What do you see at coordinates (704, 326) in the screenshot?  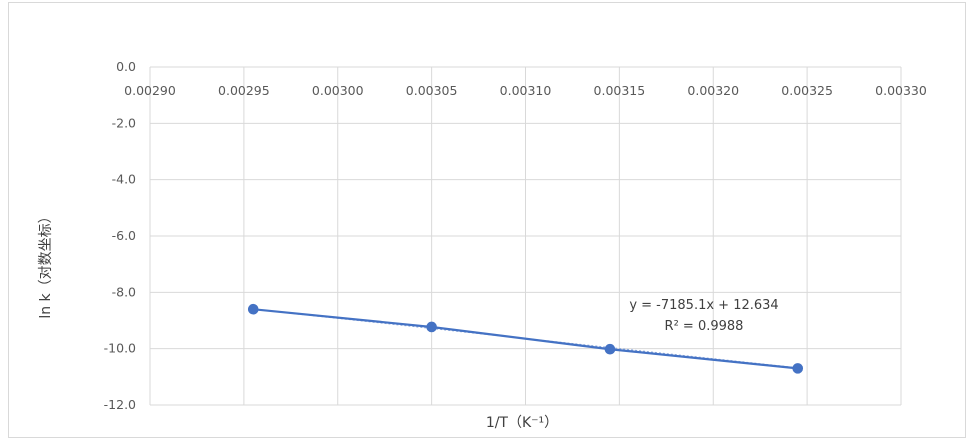 I see `trendline-r-squared: R² = 0.9988` at bounding box center [704, 326].